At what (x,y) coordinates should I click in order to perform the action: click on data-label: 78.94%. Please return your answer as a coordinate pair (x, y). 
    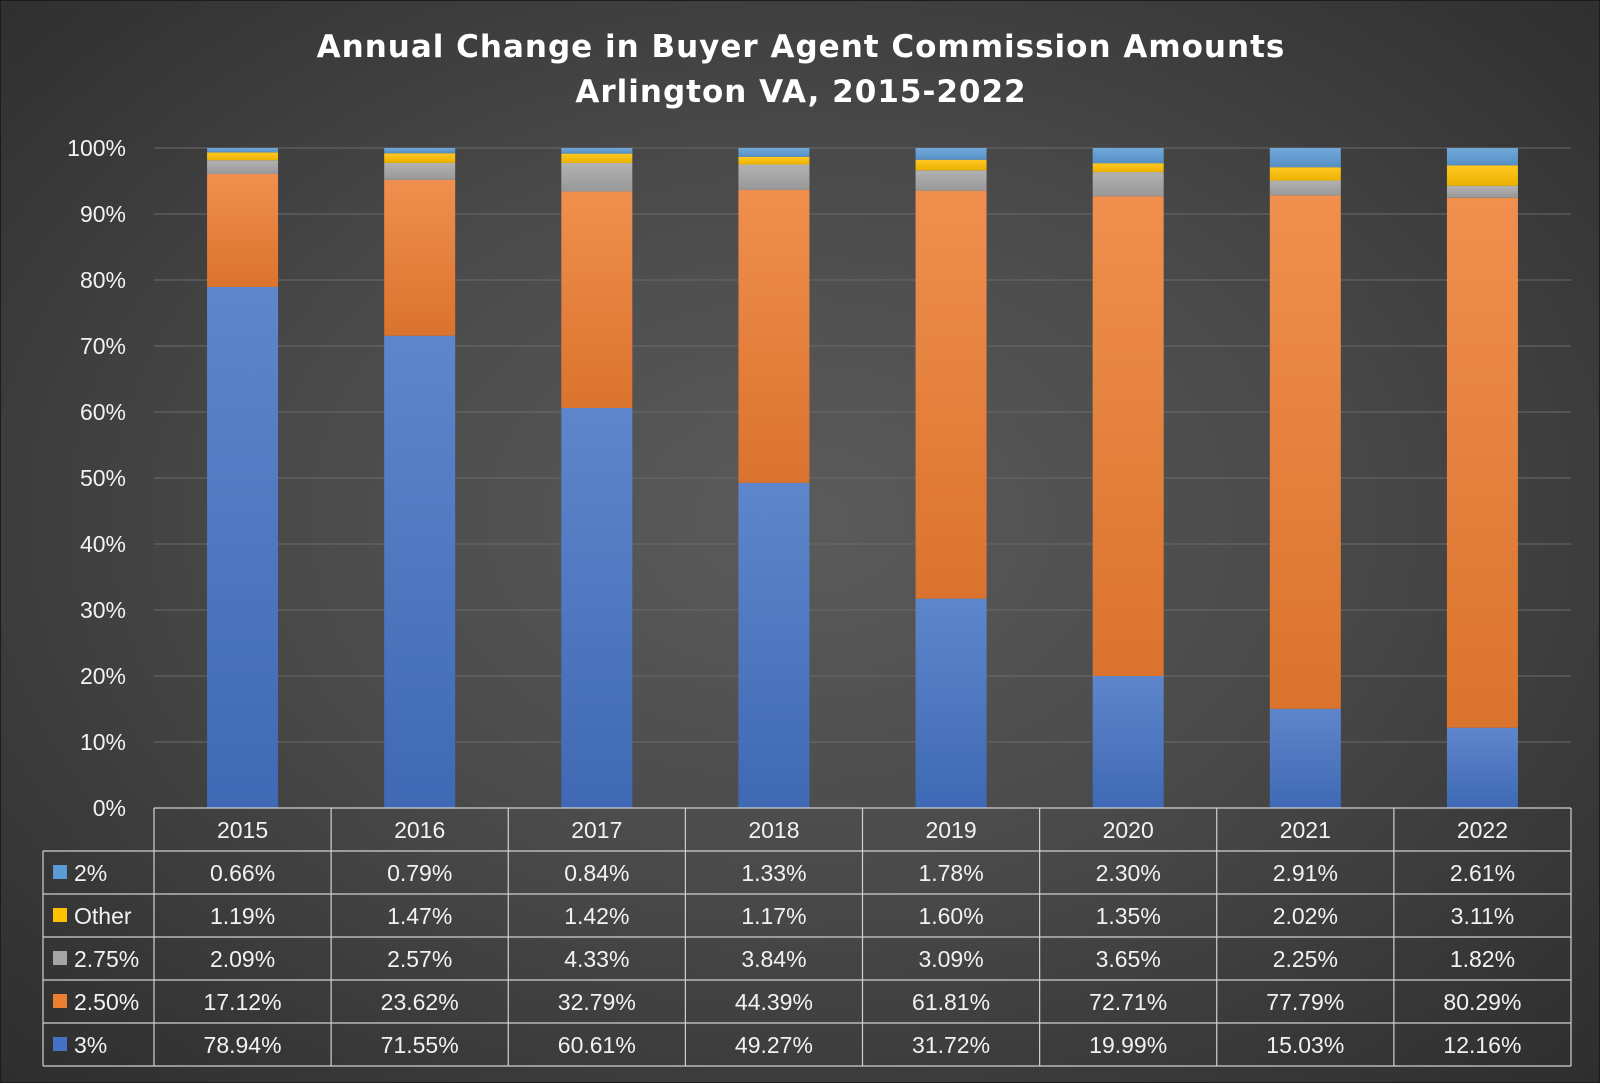
    Looking at the image, I should click on (243, 1045).